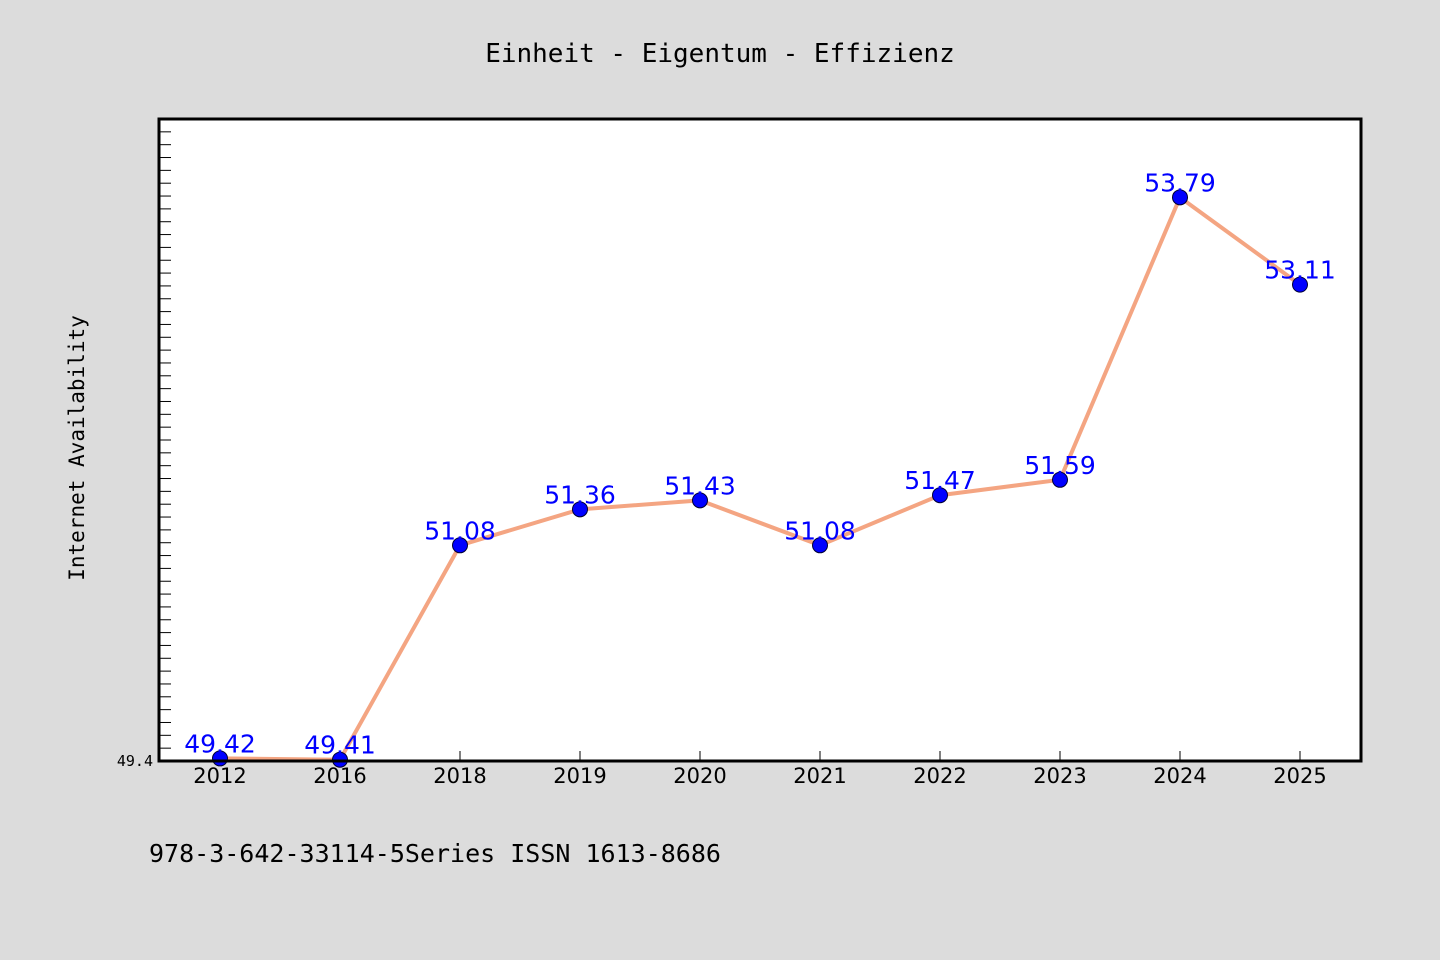 This screenshot has height=960, width=1440. What do you see at coordinates (939, 776) in the screenshot?
I see `x-tick-label: 2022` at bounding box center [939, 776].